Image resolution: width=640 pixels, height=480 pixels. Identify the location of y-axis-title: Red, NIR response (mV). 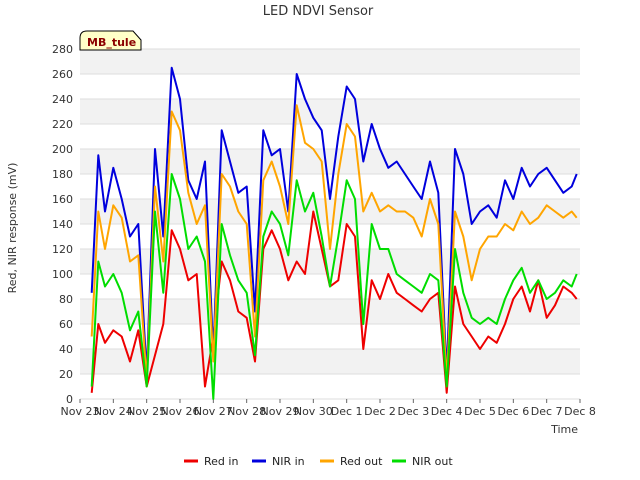
(12, 228).